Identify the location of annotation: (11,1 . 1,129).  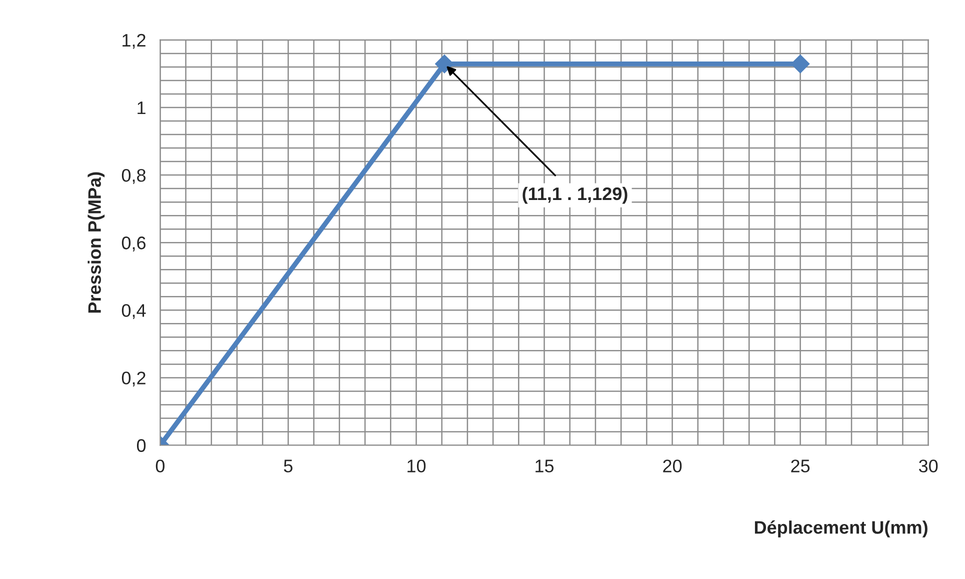
(575, 195).